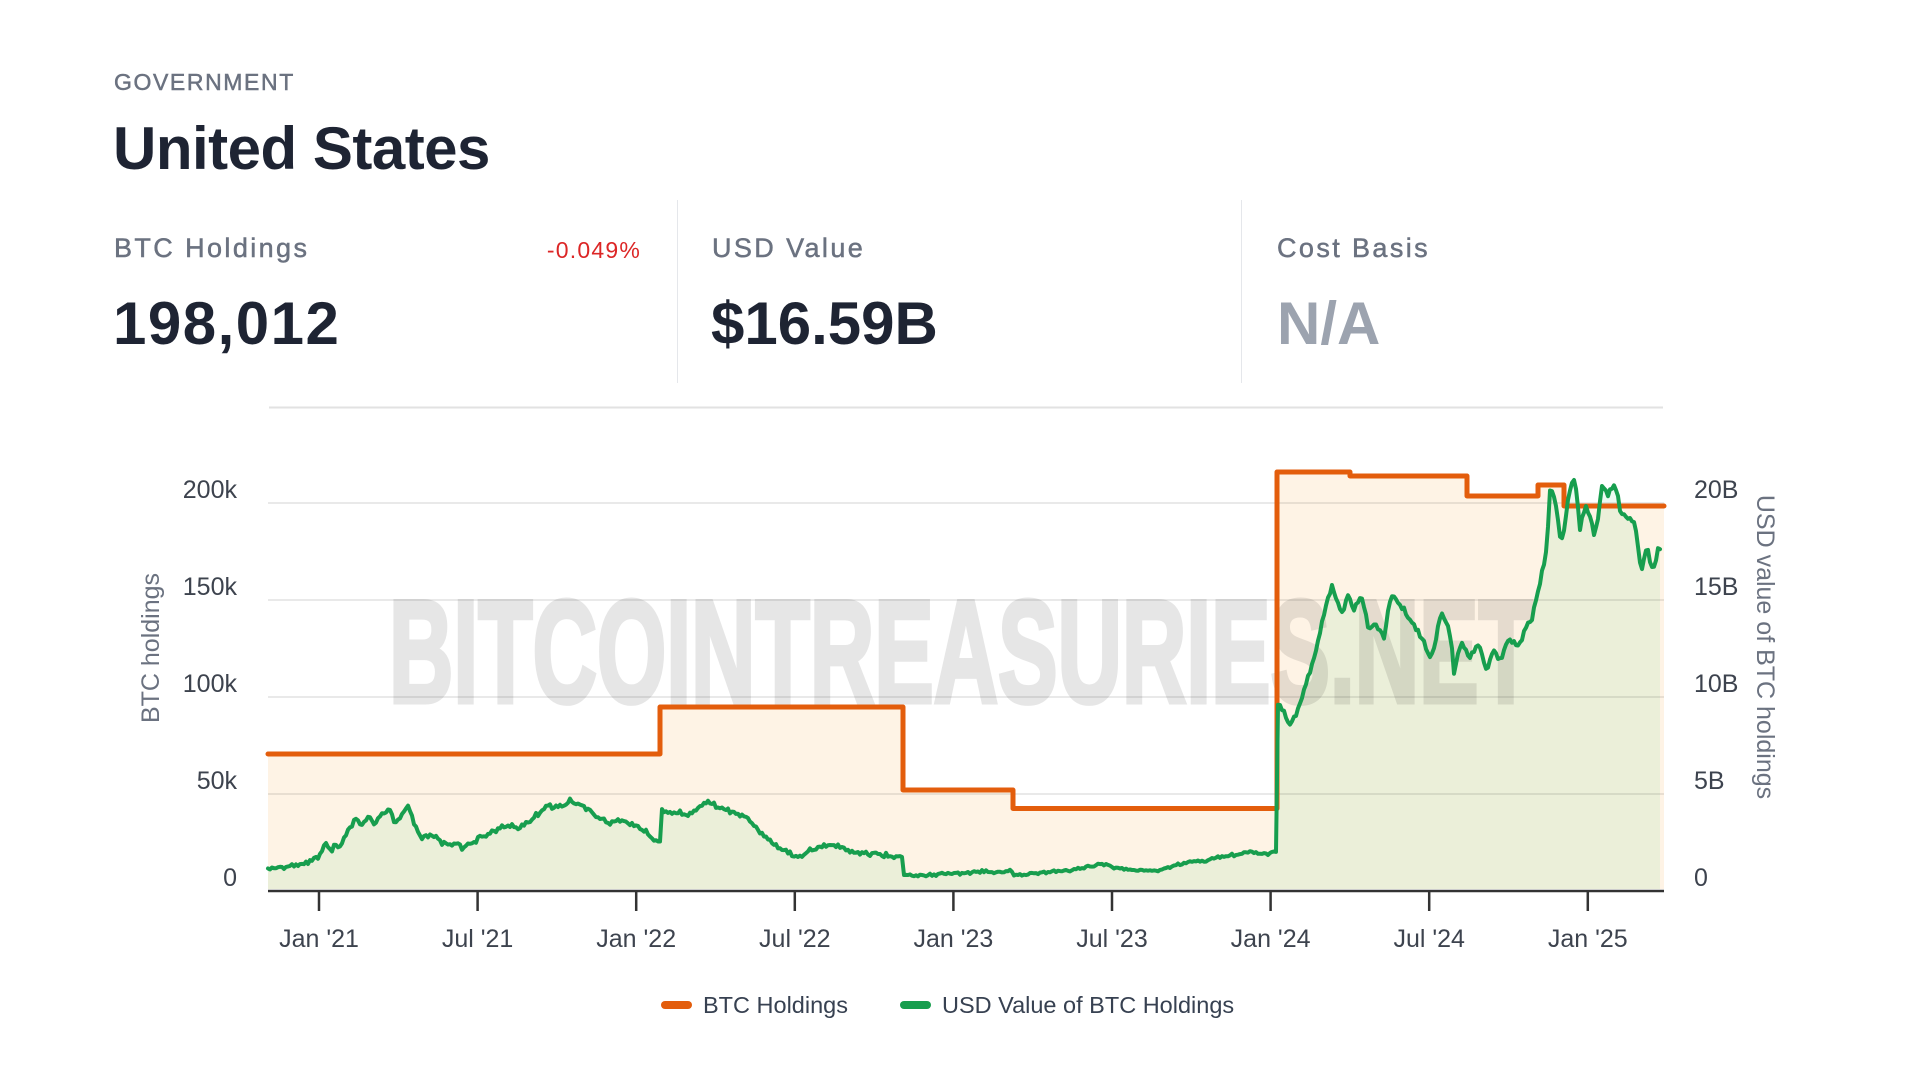  What do you see at coordinates (1716, 490) in the screenshot?
I see `svg-text: 20B` at bounding box center [1716, 490].